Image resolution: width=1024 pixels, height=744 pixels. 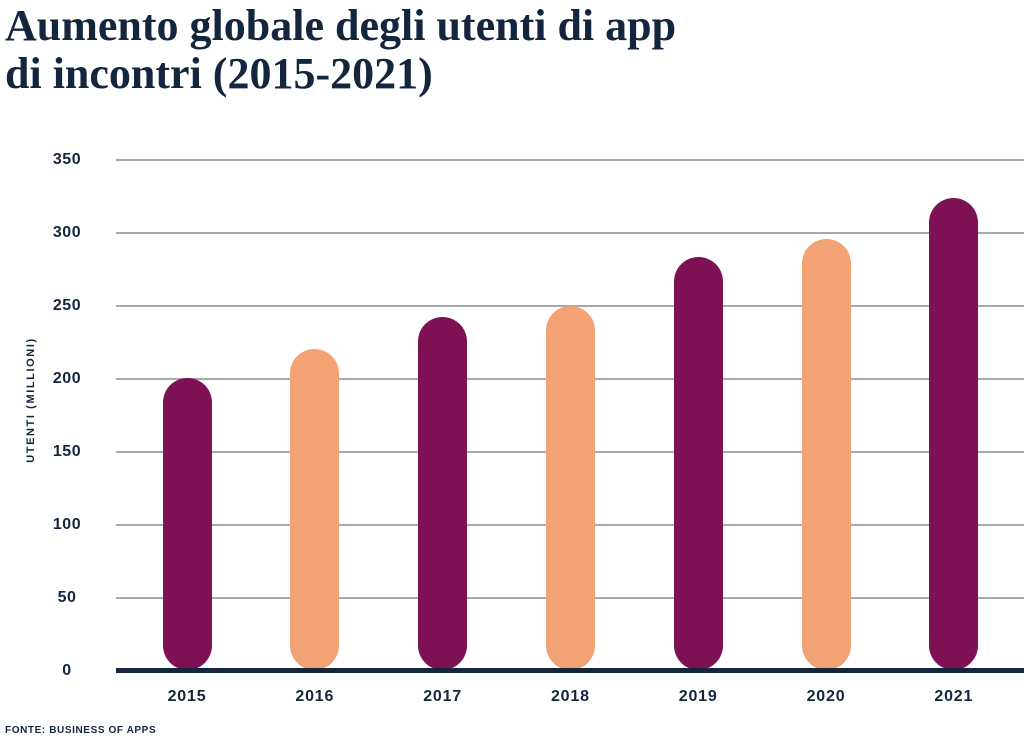 What do you see at coordinates (67, 159) in the screenshot?
I see `y-tick-label-350: 350` at bounding box center [67, 159].